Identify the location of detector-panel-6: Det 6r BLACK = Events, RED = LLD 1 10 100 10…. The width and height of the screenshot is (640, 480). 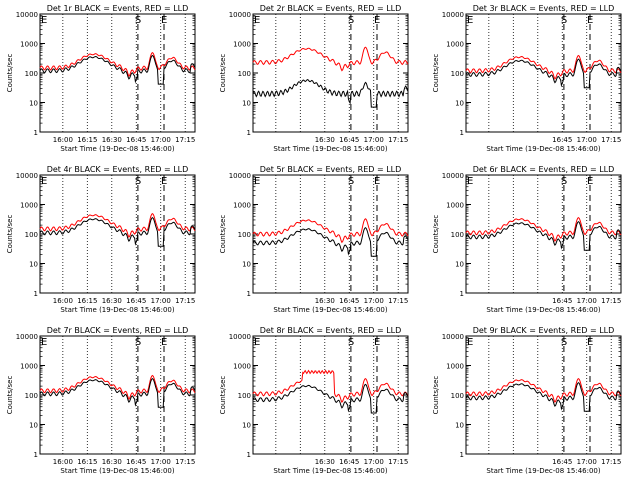
(527, 239).